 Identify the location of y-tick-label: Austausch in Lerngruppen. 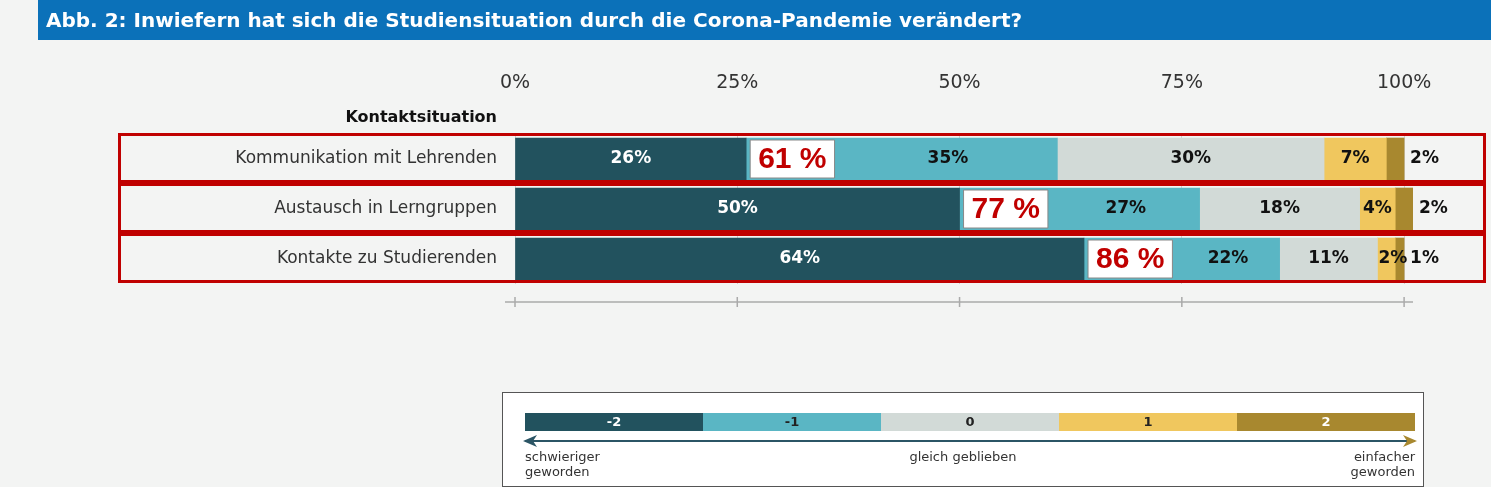
(385, 207).